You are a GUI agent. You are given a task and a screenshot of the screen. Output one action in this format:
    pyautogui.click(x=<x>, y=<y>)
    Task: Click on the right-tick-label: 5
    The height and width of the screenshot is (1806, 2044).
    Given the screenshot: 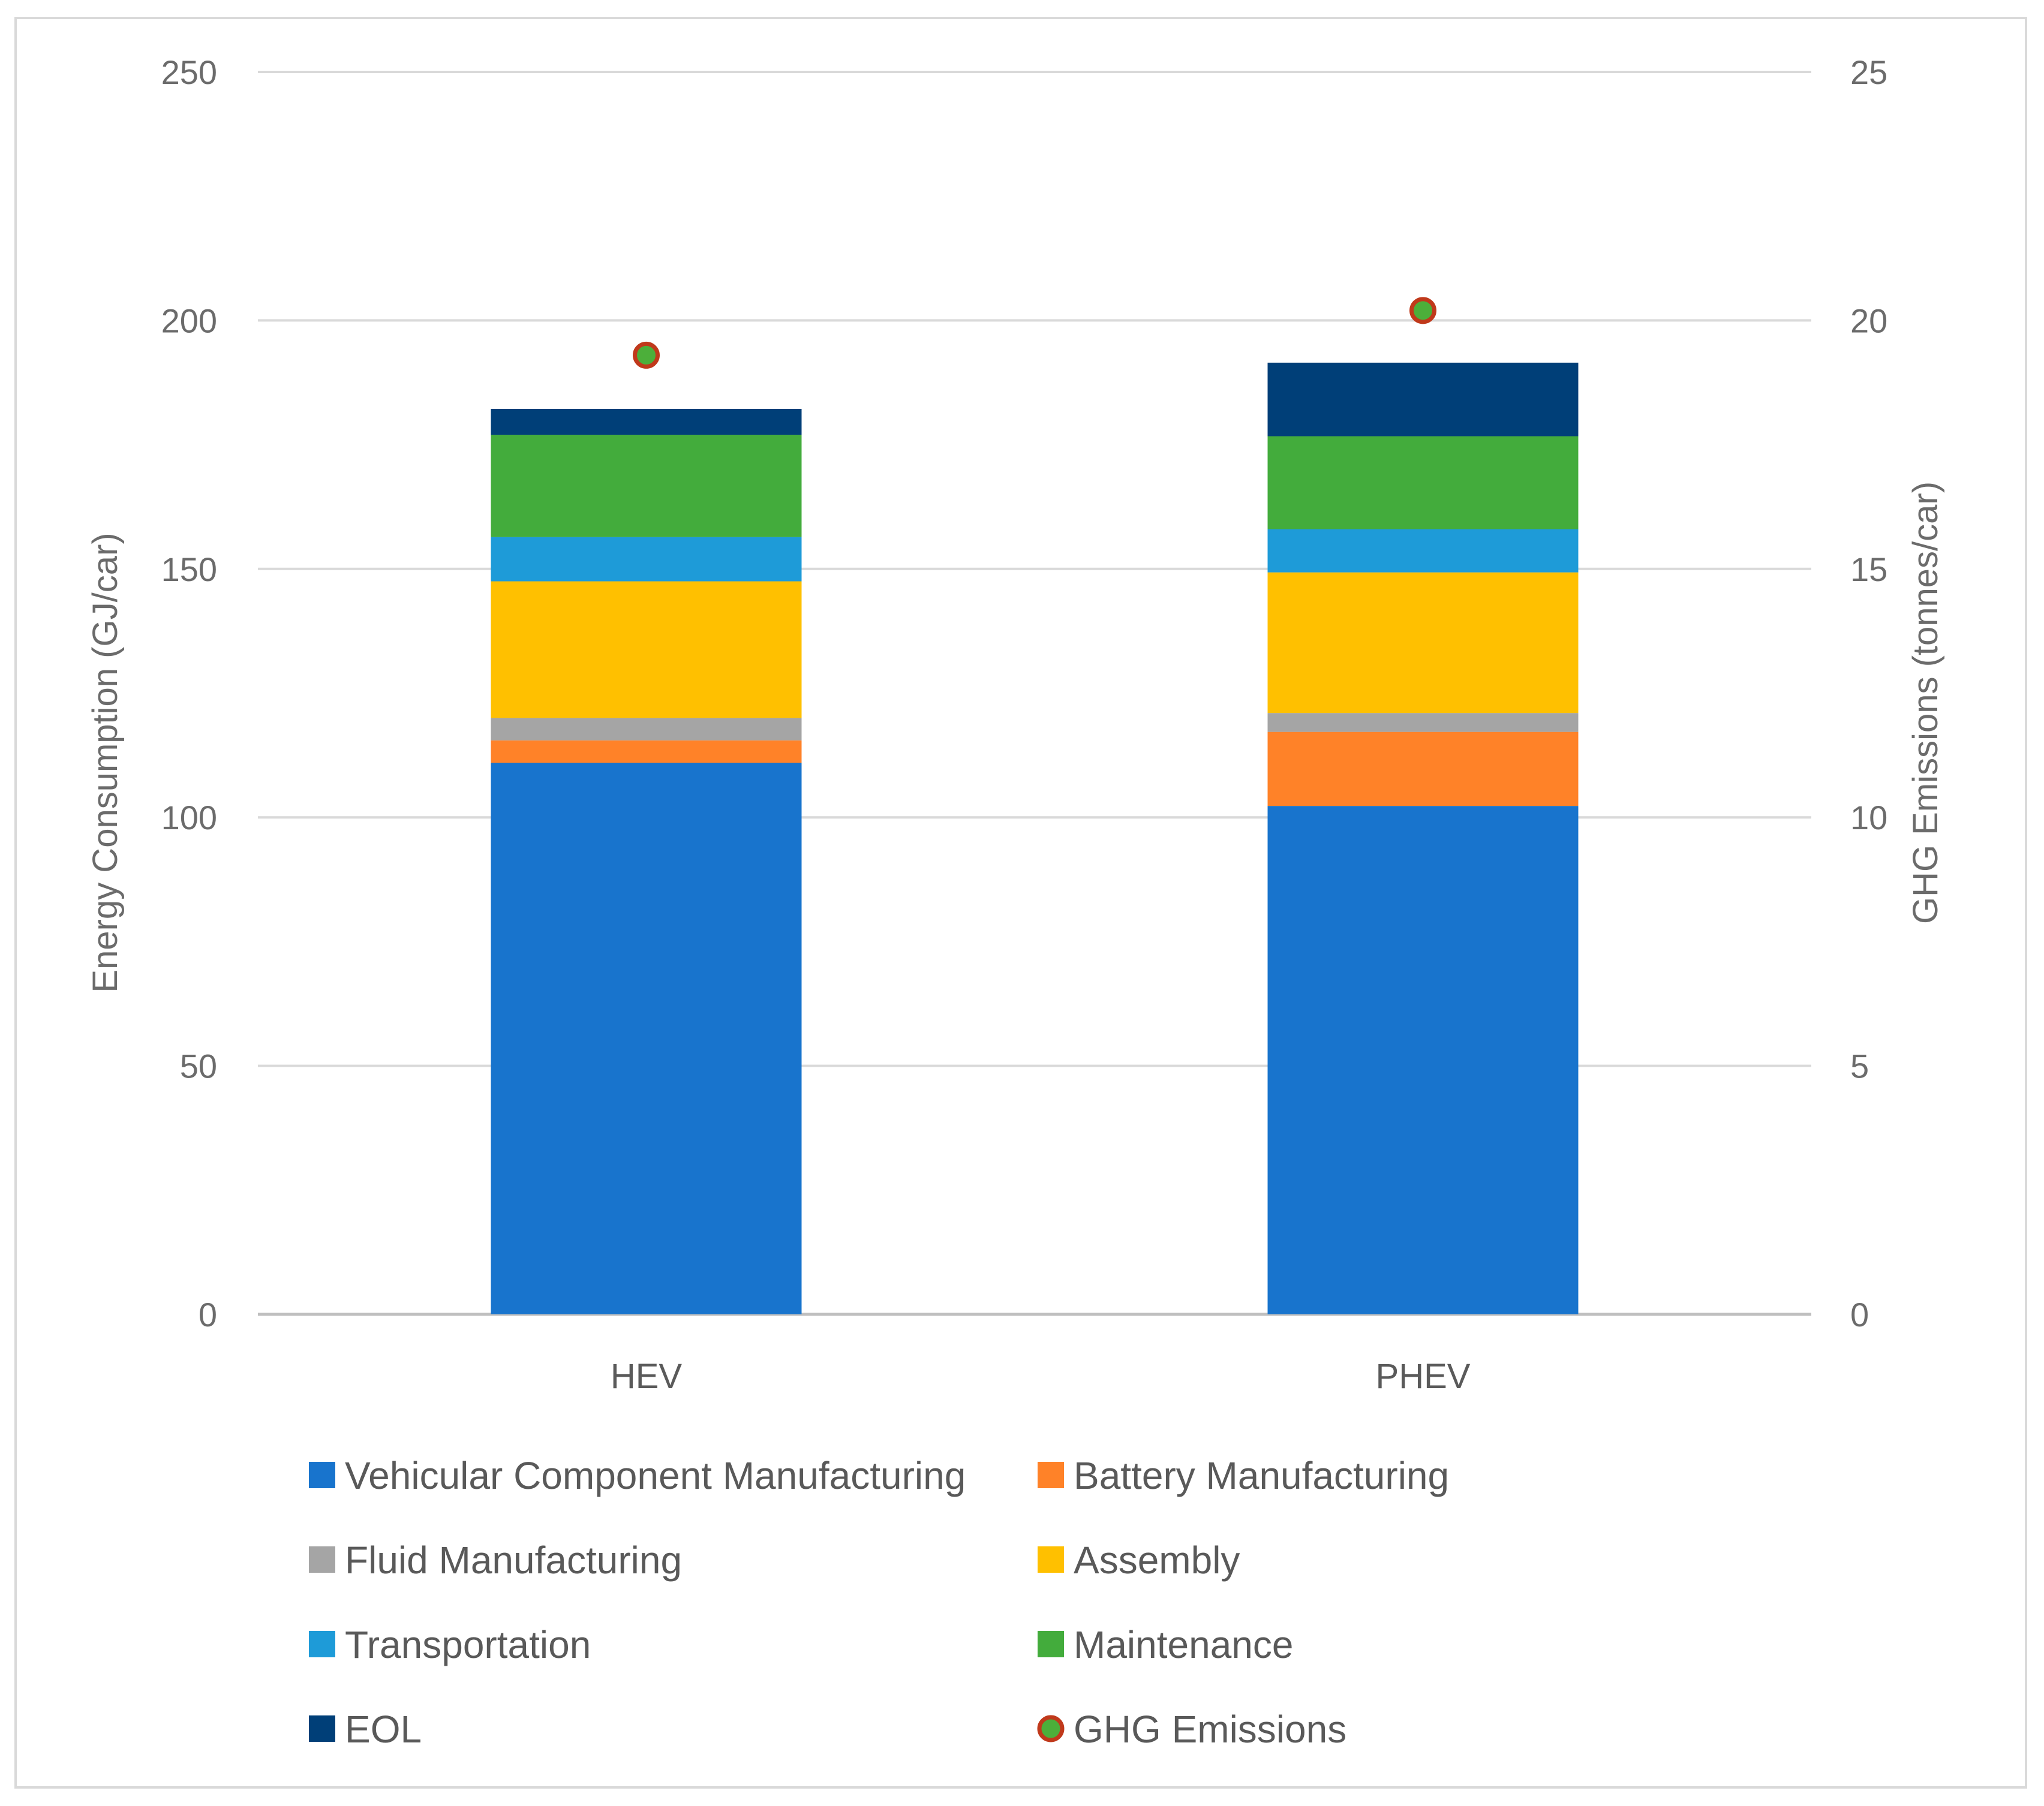 What is the action you would take?
    pyautogui.click(x=1860, y=1066)
    